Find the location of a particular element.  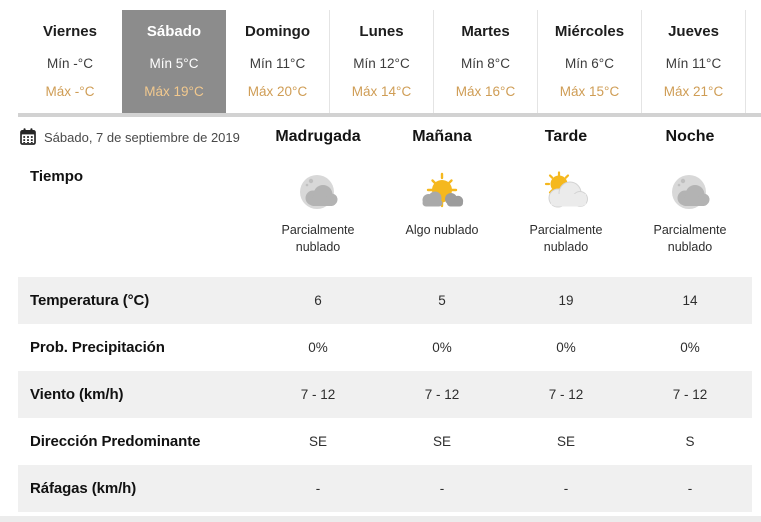

cell-value: 5 is located at coordinates (442, 300).